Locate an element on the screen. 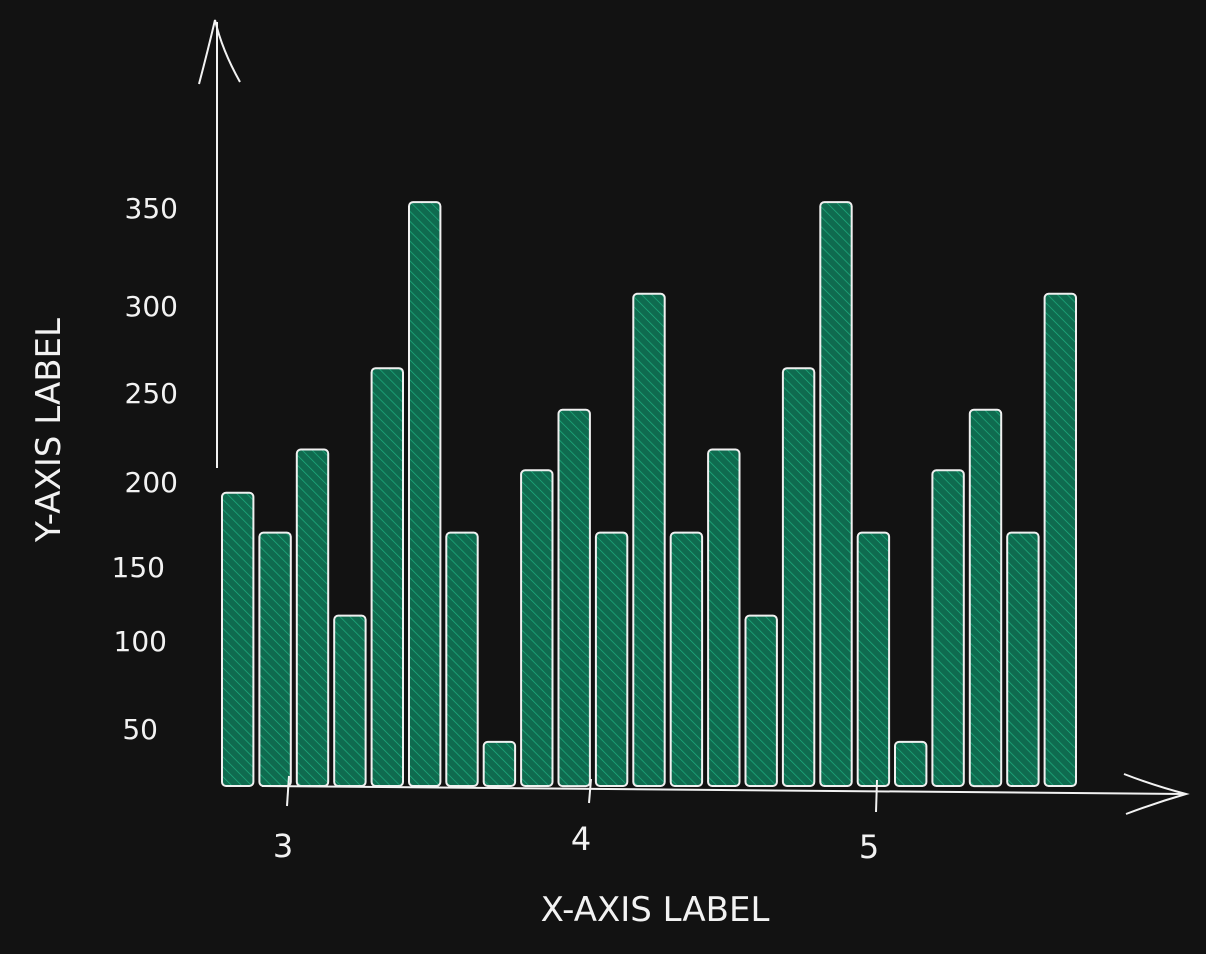 This screenshot has height=954, width=1206. y-tick-labels: 350 300 250 200 150 100 50 is located at coordinates (145, 469).